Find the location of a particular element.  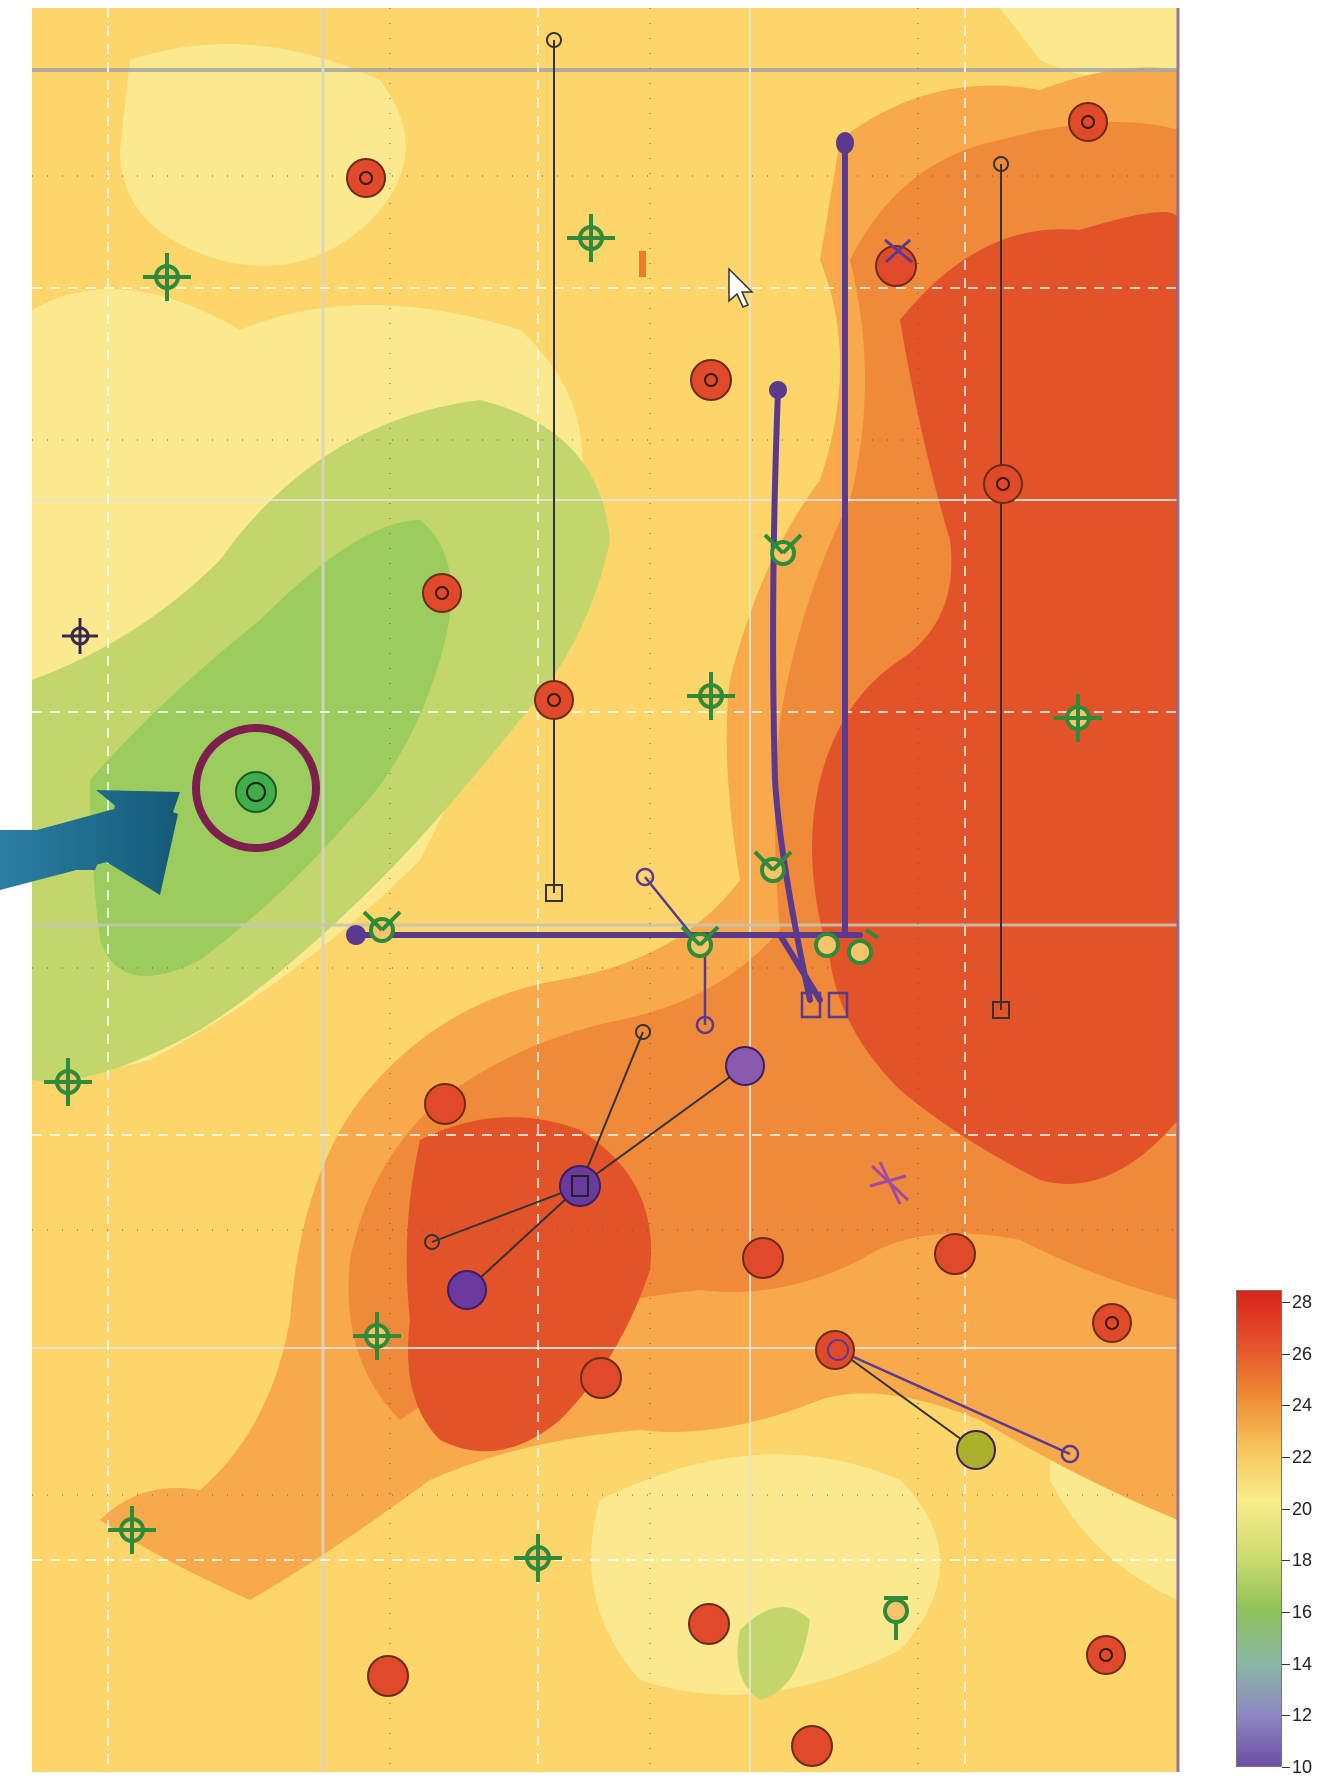

legend-tick-label: 26 is located at coordinates (1302, 1353).